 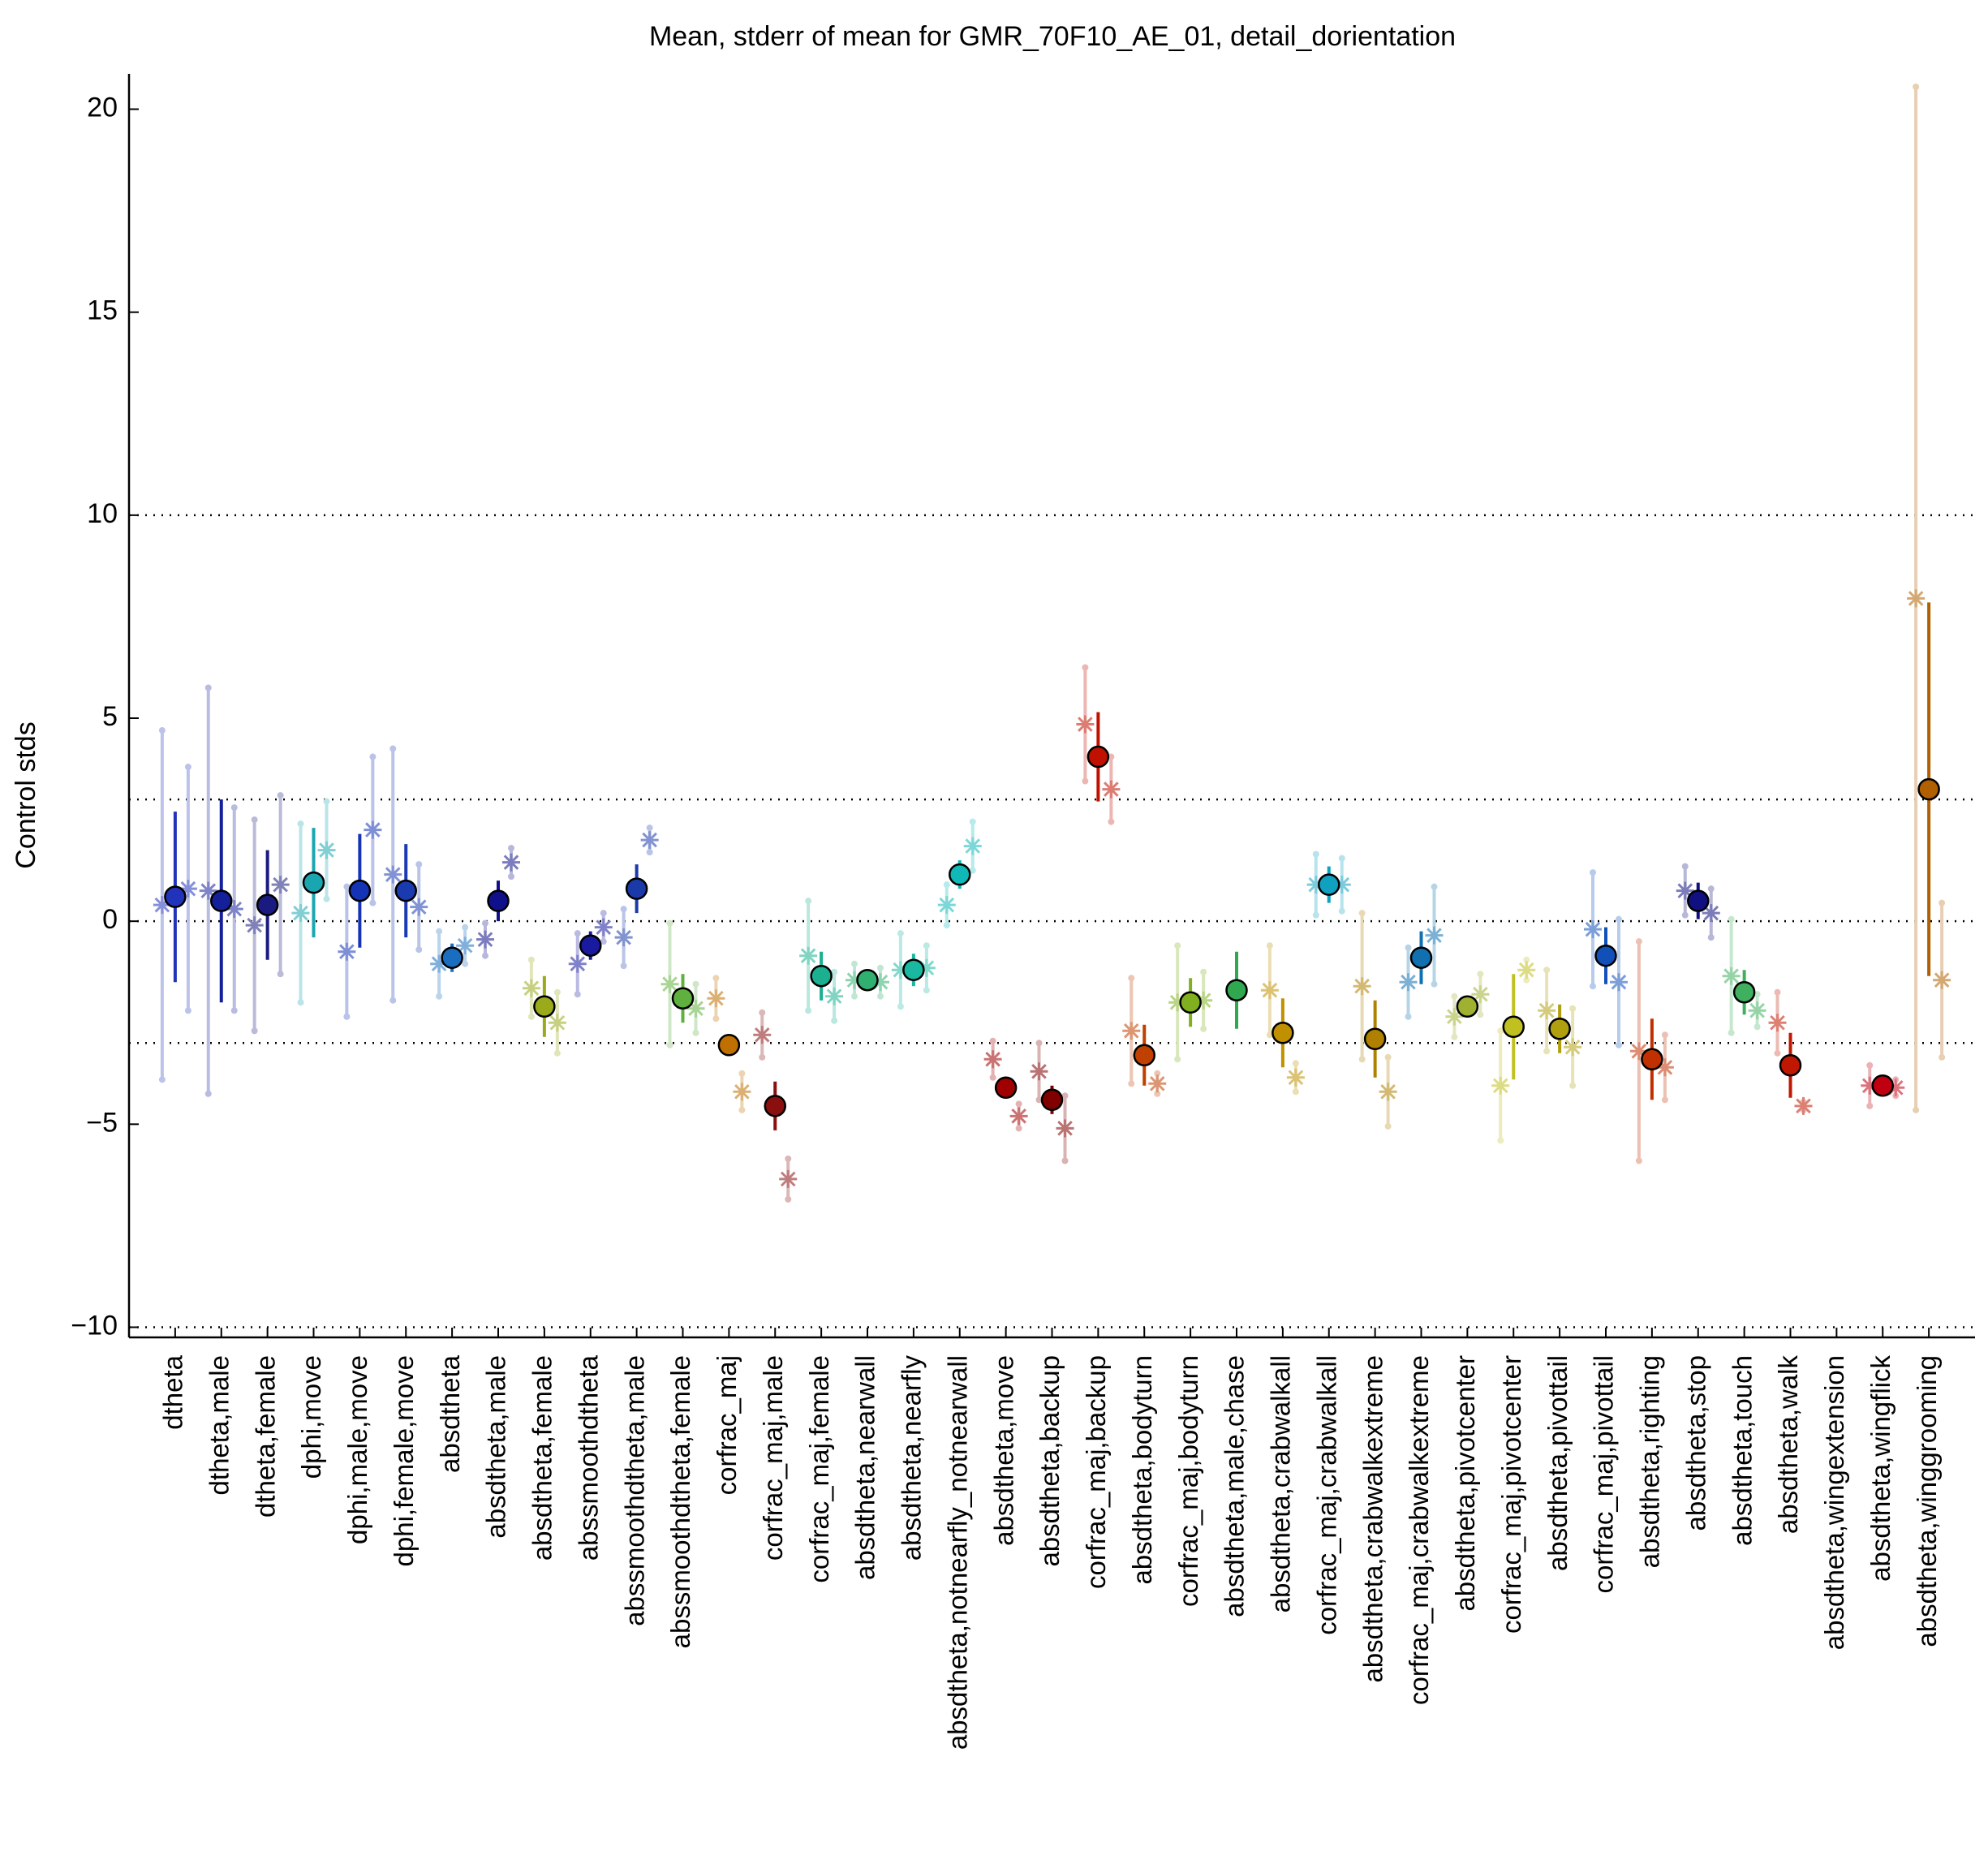 What do you see at coordinates (265, 1436) in the screenshot?
I see `x-tick-label: dtheta,female` at bounding box center [265, 1436].